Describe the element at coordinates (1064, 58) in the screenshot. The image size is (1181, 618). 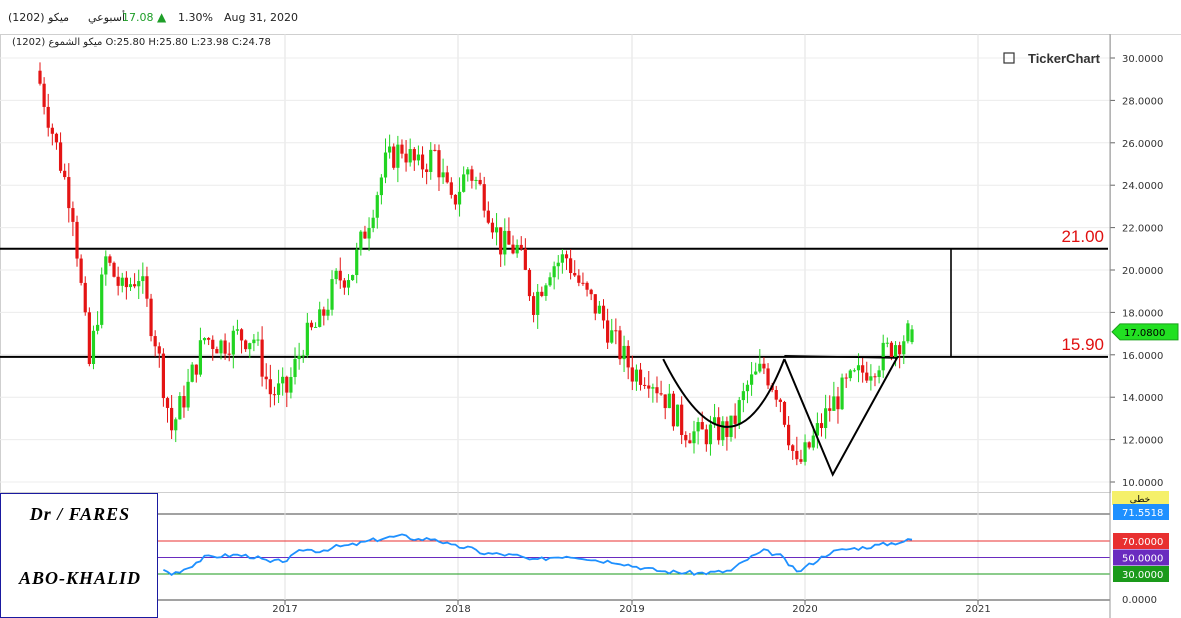
I see `tickerchart-watermark: TickerChart` at that location.